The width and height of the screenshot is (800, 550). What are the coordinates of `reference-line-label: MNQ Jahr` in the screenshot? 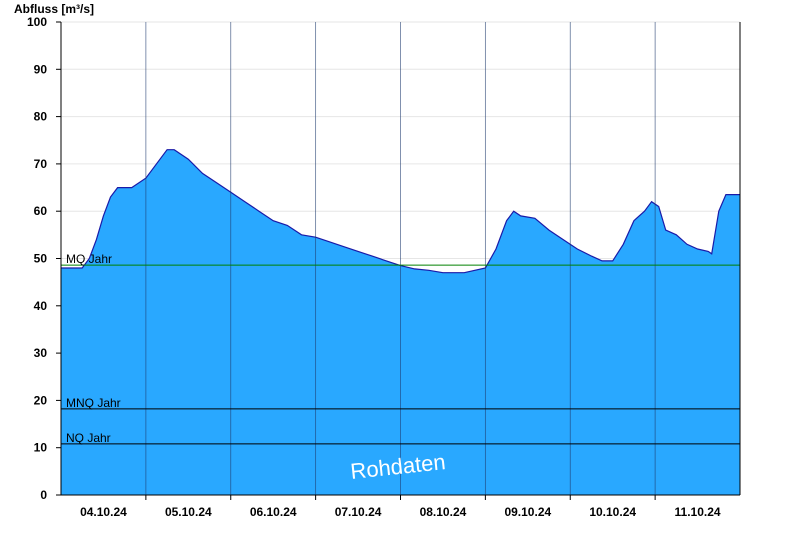 It's located at (93, 403).